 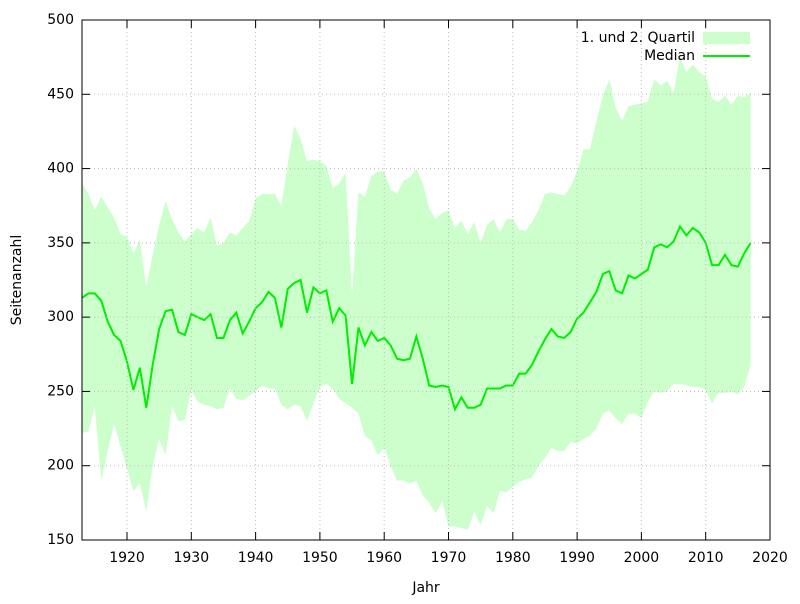 What do you see at coordinates (638, 38) in the screenshot?
I see `legend-label: 1. und 2. Quartil` at bounding box center [638, 38].